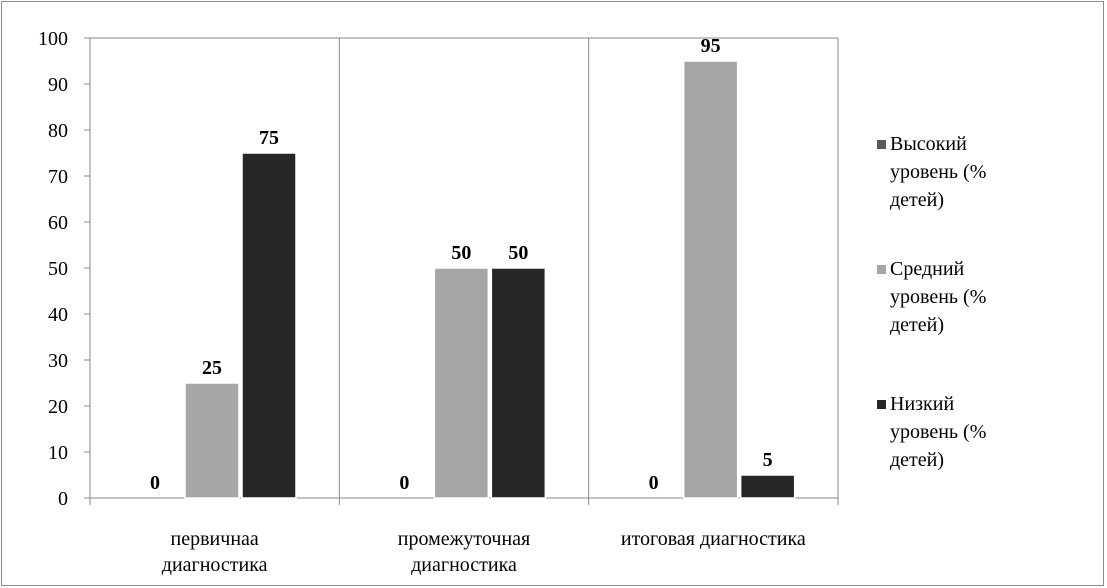  What do you see at coordinates (53, 39) in the screenshot?
I see `y-tick-label: 100` at bounding box center [53, 39].